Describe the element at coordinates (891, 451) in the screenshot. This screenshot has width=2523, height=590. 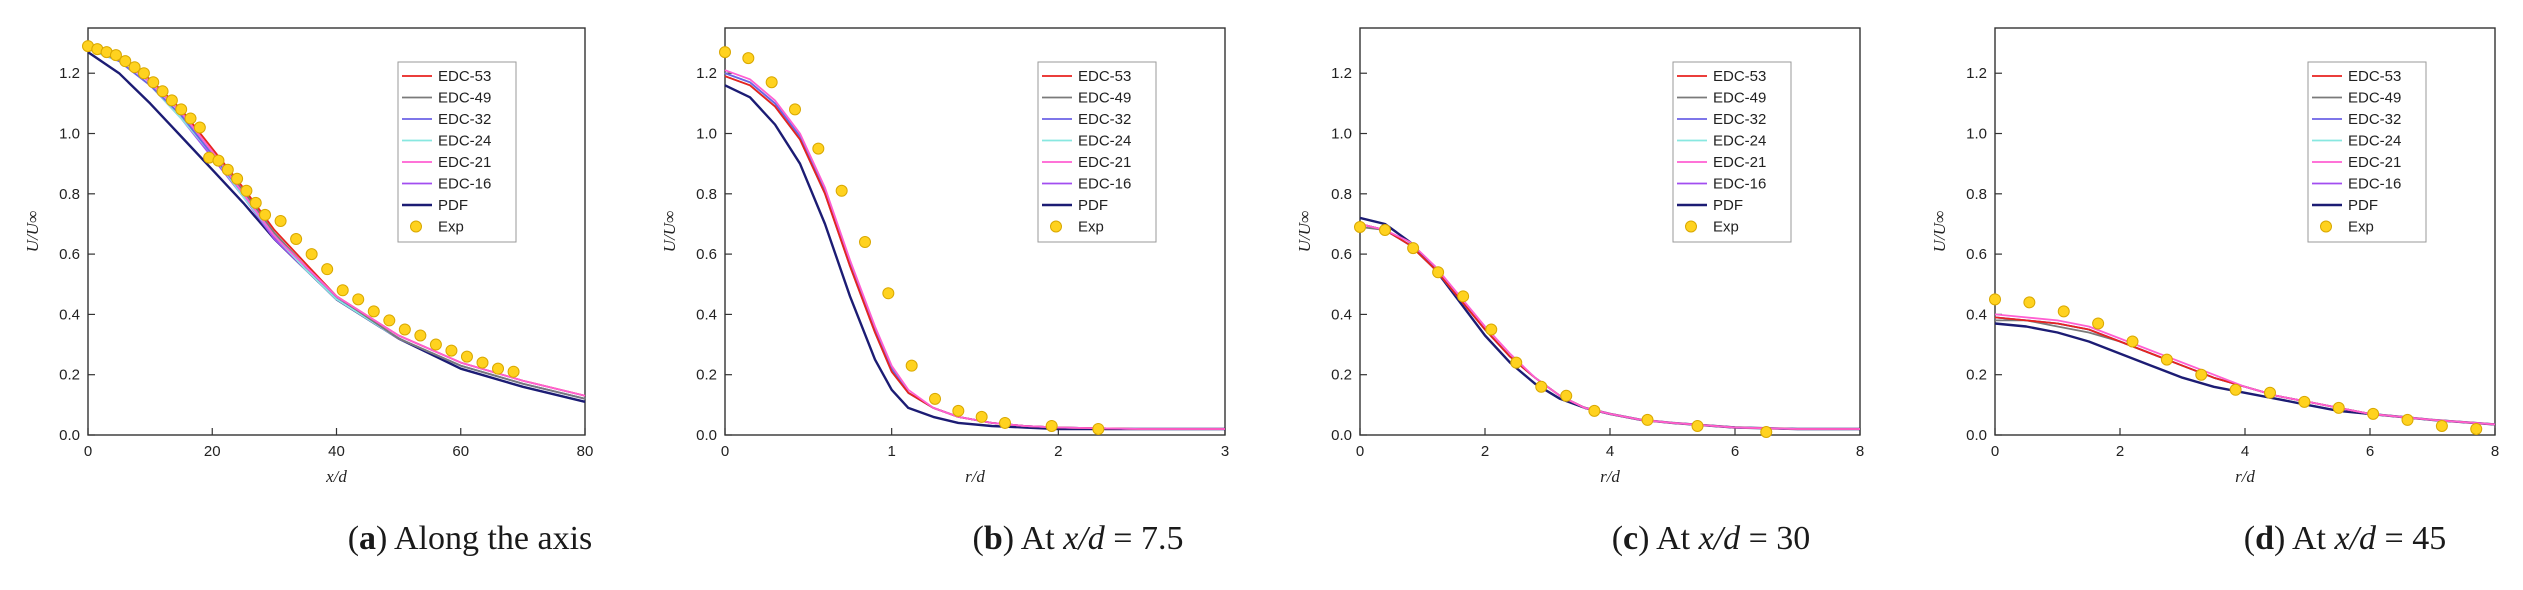
I see `x-tick-label: 1` at that location.